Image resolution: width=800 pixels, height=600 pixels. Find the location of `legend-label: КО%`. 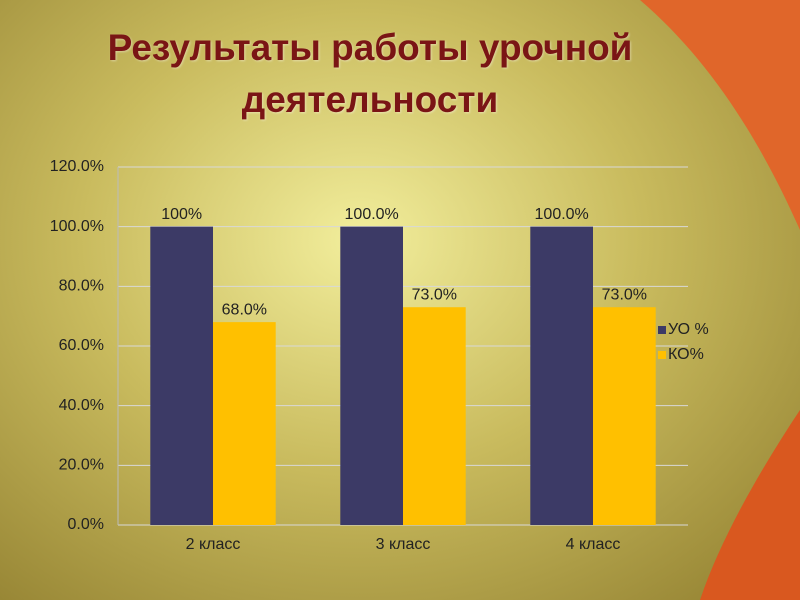

legend-label: КО% is located at coordinates (686, 354).